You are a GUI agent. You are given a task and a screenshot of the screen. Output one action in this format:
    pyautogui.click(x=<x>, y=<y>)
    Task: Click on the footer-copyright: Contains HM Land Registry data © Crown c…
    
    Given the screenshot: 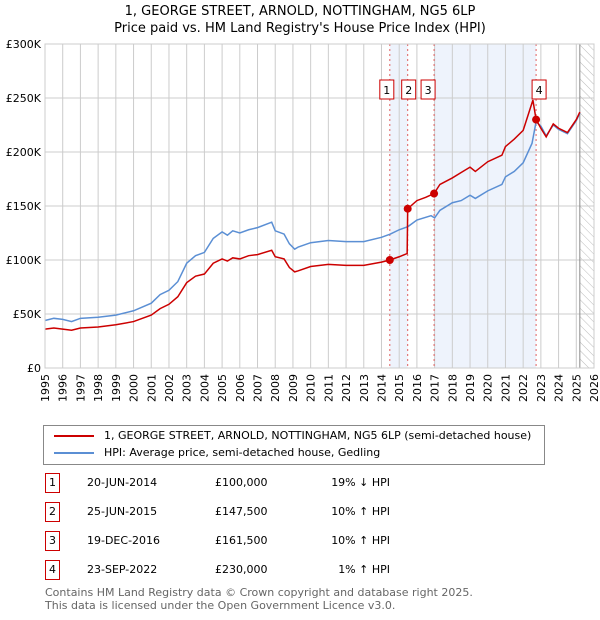 What is the action you would take?
    pyautogui.click(x=259, y=592)
    